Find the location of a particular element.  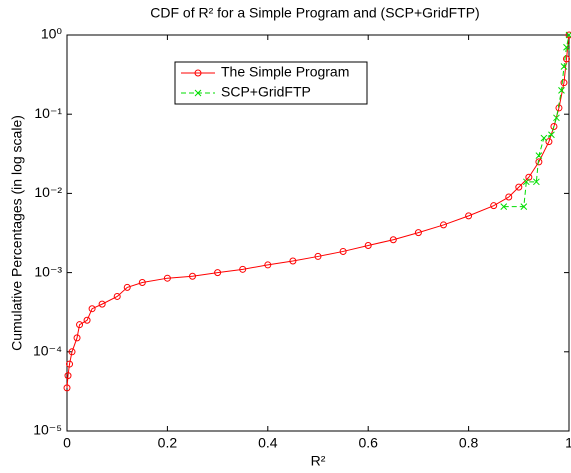

x-tick-label: 0.4 is located at coordinates (268, 443).